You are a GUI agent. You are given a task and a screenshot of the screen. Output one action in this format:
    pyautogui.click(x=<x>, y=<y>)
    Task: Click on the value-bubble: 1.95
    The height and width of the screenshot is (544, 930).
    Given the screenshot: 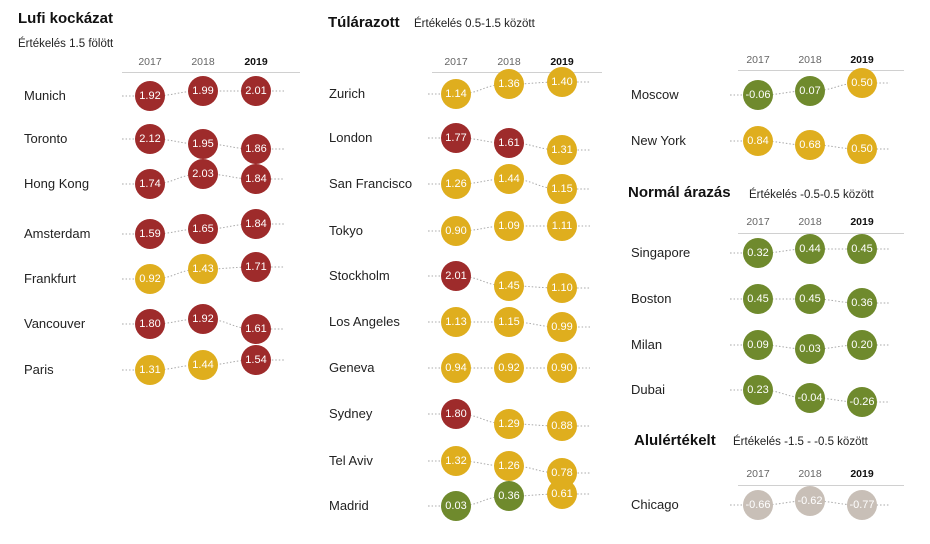 What is the action you would take?
    pyautogui.click(x=203, y=144)
    